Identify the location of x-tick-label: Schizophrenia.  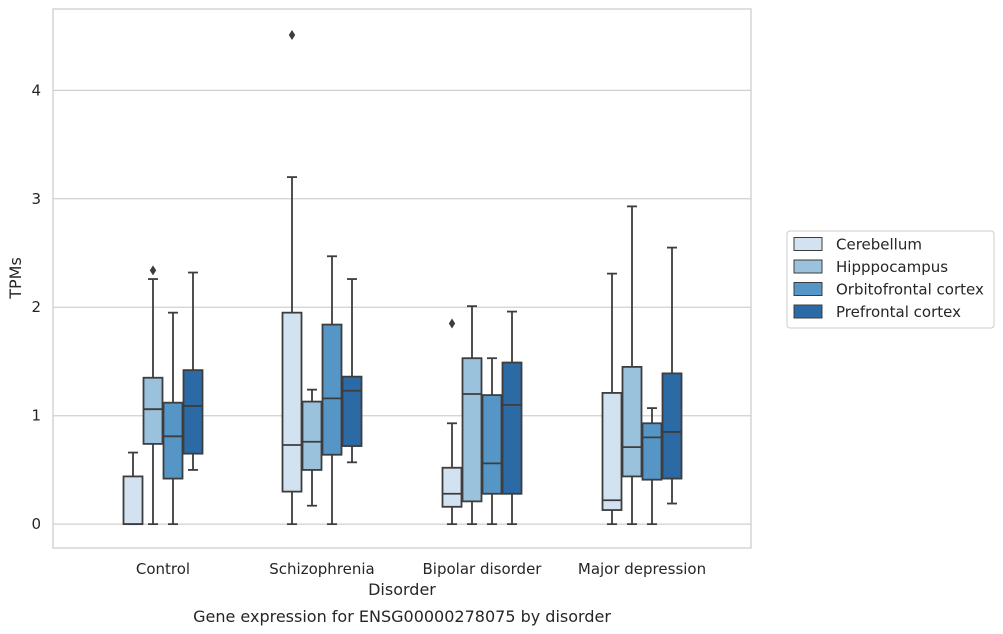
(321, 569).